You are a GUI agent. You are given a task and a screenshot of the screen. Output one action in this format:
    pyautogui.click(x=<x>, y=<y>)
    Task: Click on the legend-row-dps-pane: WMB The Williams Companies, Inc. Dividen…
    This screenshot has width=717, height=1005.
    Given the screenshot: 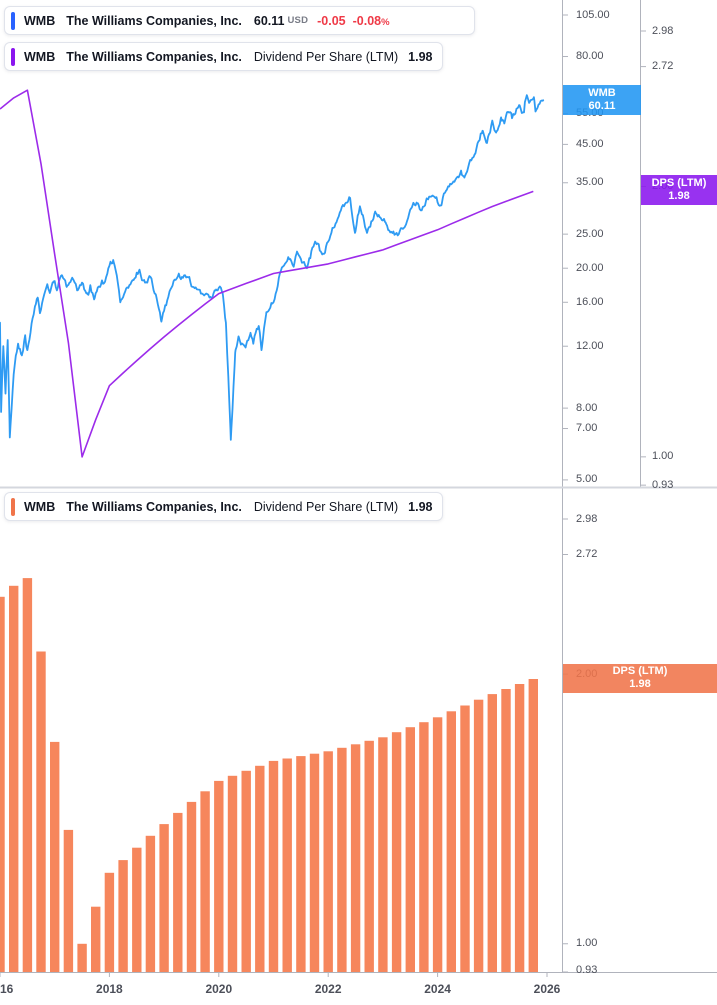 What is the action you would take?
    pyautogui.click(x=224, y=506)
    